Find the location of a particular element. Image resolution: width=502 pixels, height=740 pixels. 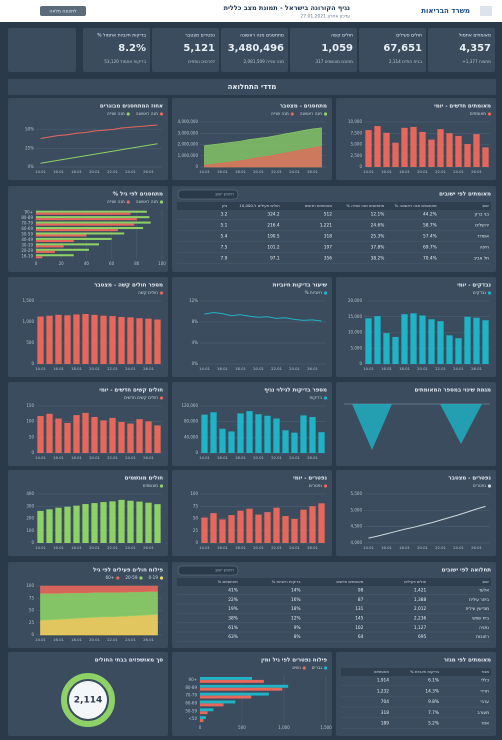

table-cell: 12.1% is located at coordinates (378, 215).